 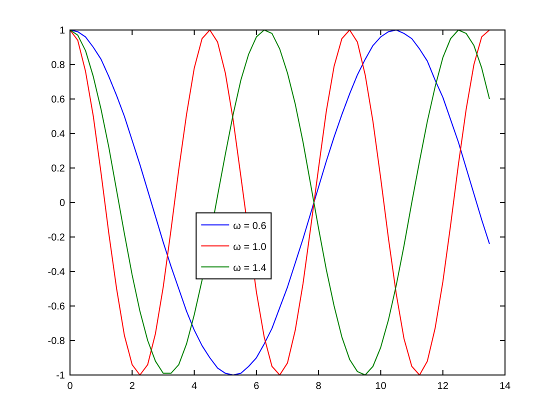 What do you see at coordinates (250, 247) in the screenshot?
I see `legend-label: ω = 1.0` at bounding box center [250, 247].